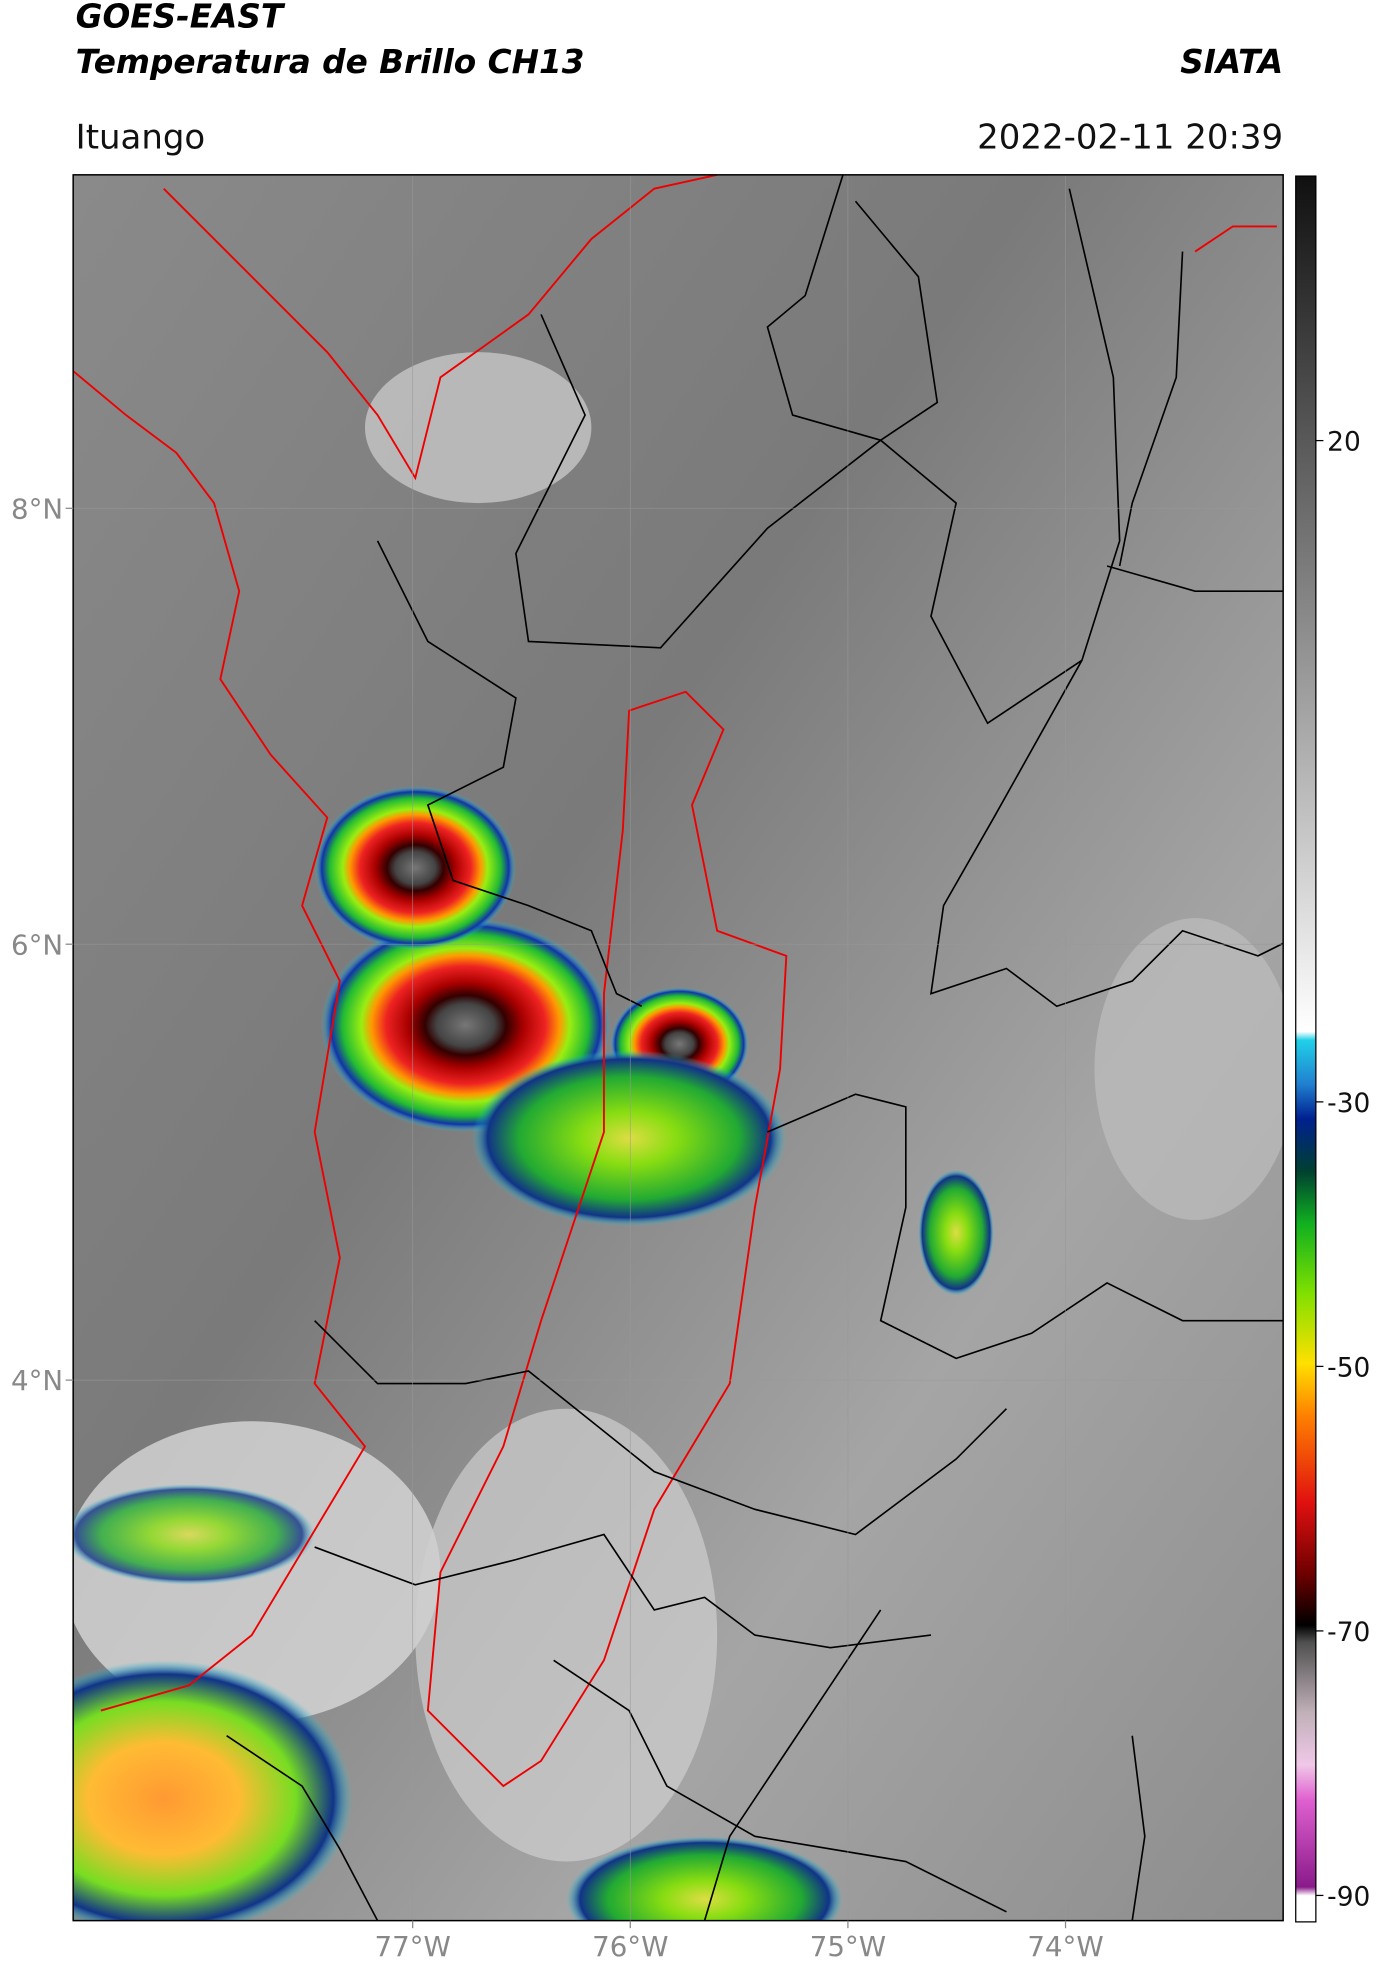  What do you see at coordinates (37, 508) in the screenshot?
I see `y-tick-label: 8°N` at bounding box center [37, 508].